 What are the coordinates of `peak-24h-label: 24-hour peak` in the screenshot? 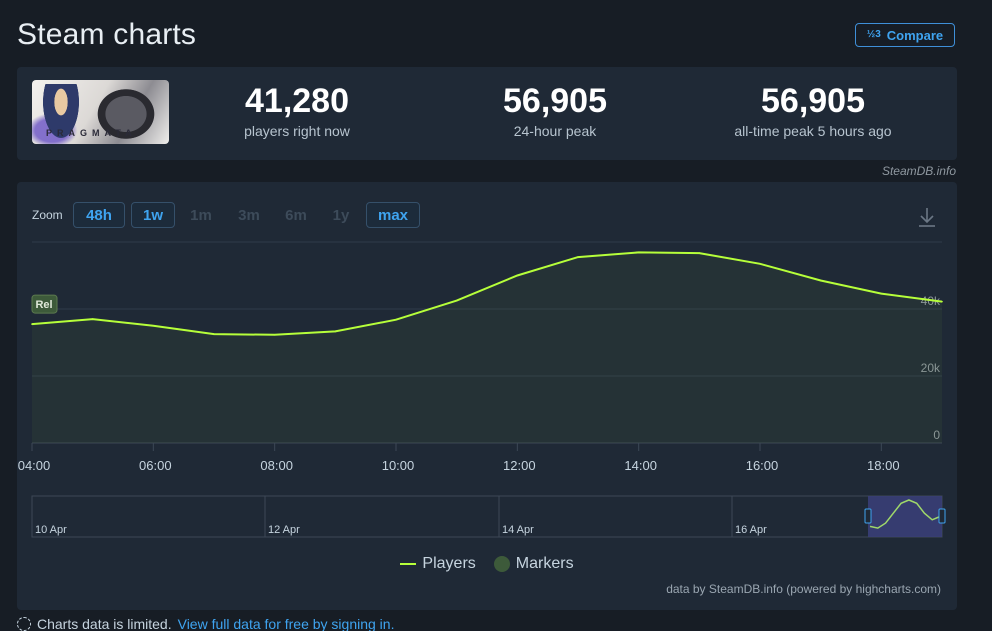 It's located at (555, 131).